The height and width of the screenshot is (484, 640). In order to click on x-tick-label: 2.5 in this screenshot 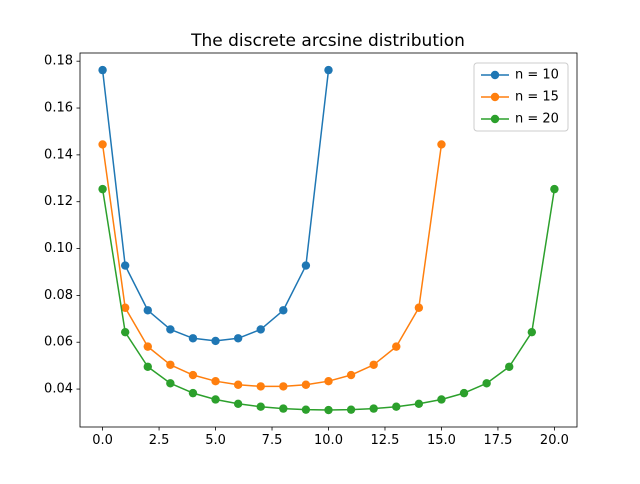, I will do `click(159, 440)`.